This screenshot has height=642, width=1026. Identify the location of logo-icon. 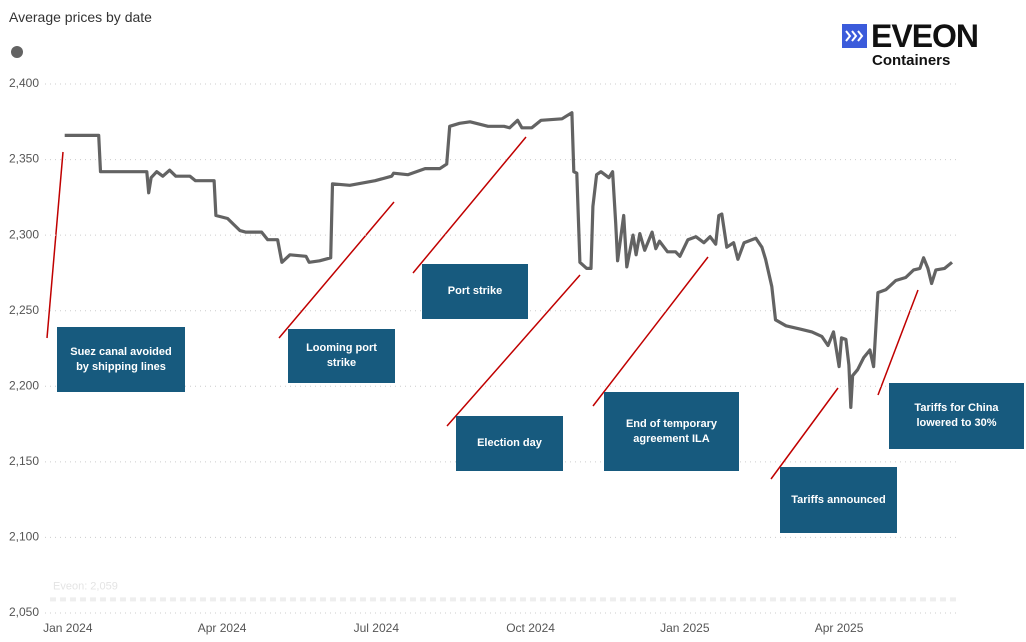
(854, 36).